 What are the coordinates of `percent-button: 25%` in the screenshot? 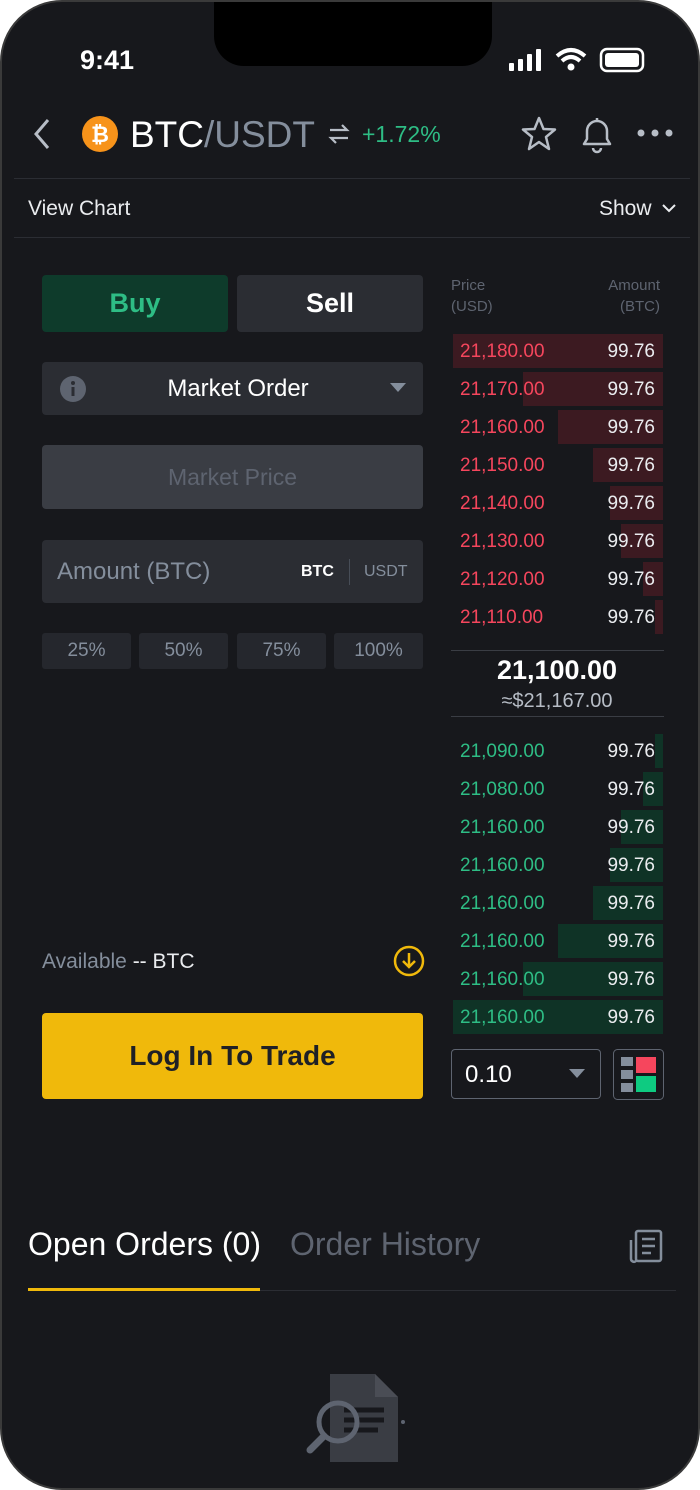 It's located at (86, 651).